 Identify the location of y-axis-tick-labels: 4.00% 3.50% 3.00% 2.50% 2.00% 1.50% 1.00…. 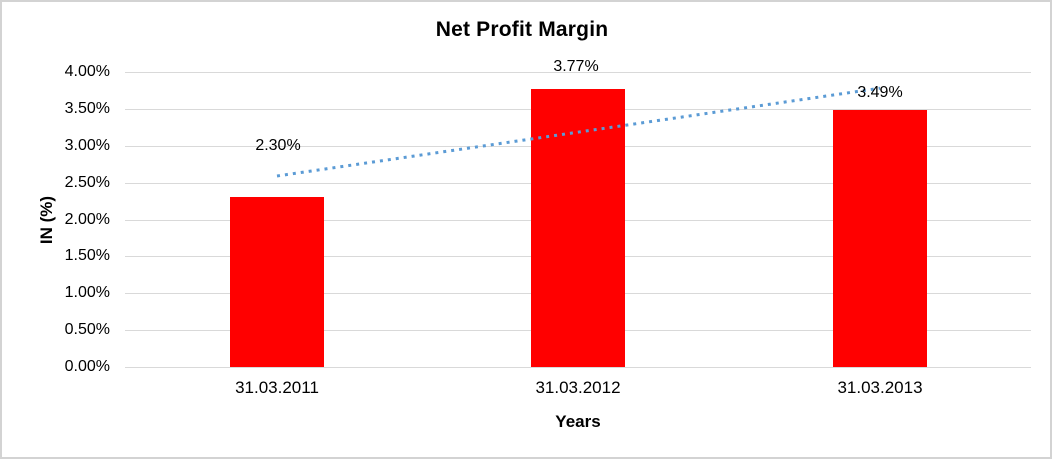
(56, 219).